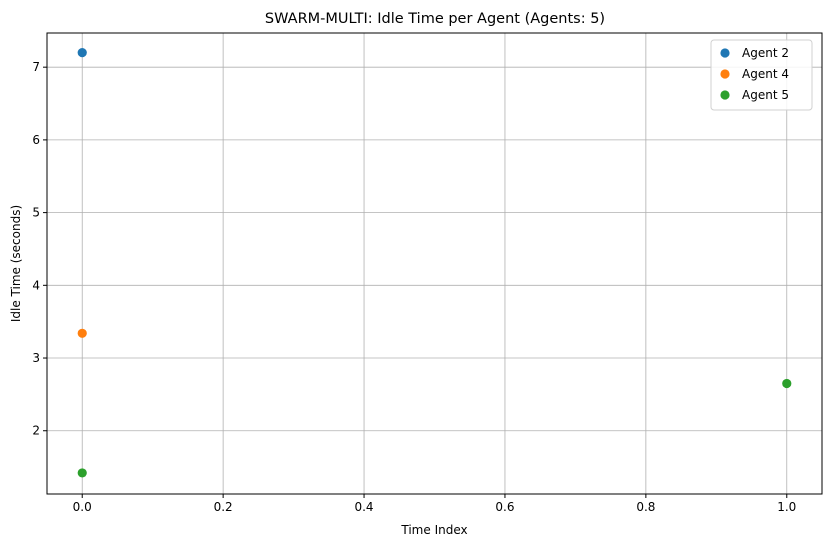  I want to click on x-axis-ticks: 0.0 0.2 0.4 0.6 0.8 1.0, so click(434, 504).